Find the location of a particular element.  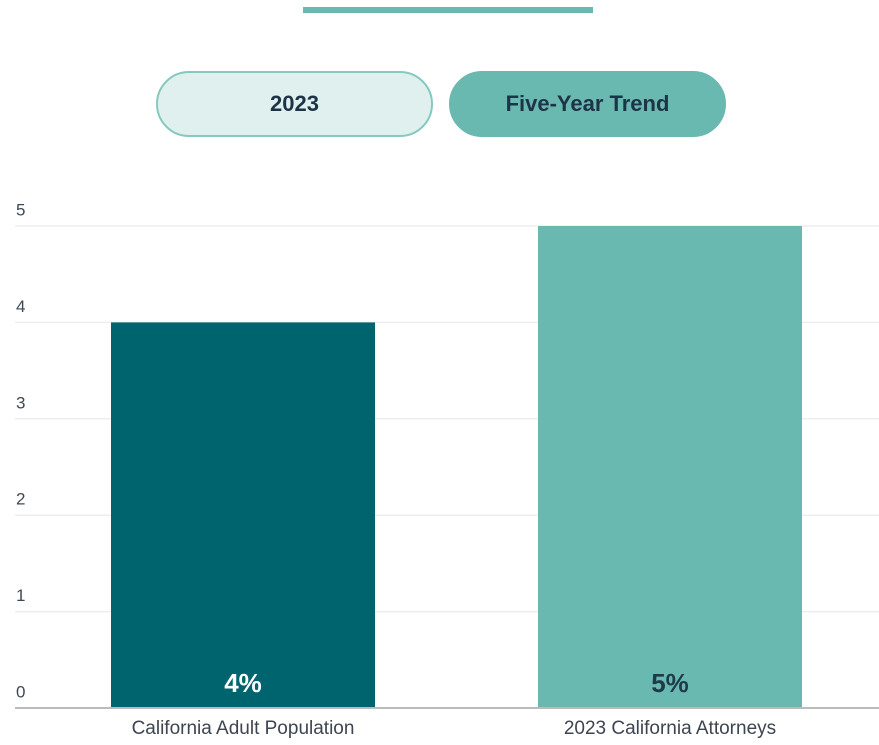

y-tick-label: 3 is located at coordinates (20, 402).